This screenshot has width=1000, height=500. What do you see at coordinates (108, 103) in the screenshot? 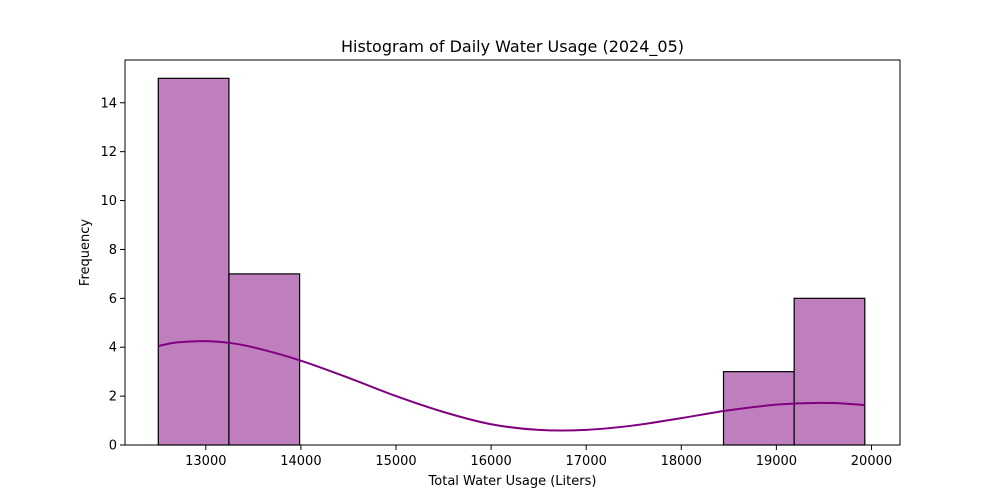
I see `y-tick-label: 14` at bounding box center [108, 103].